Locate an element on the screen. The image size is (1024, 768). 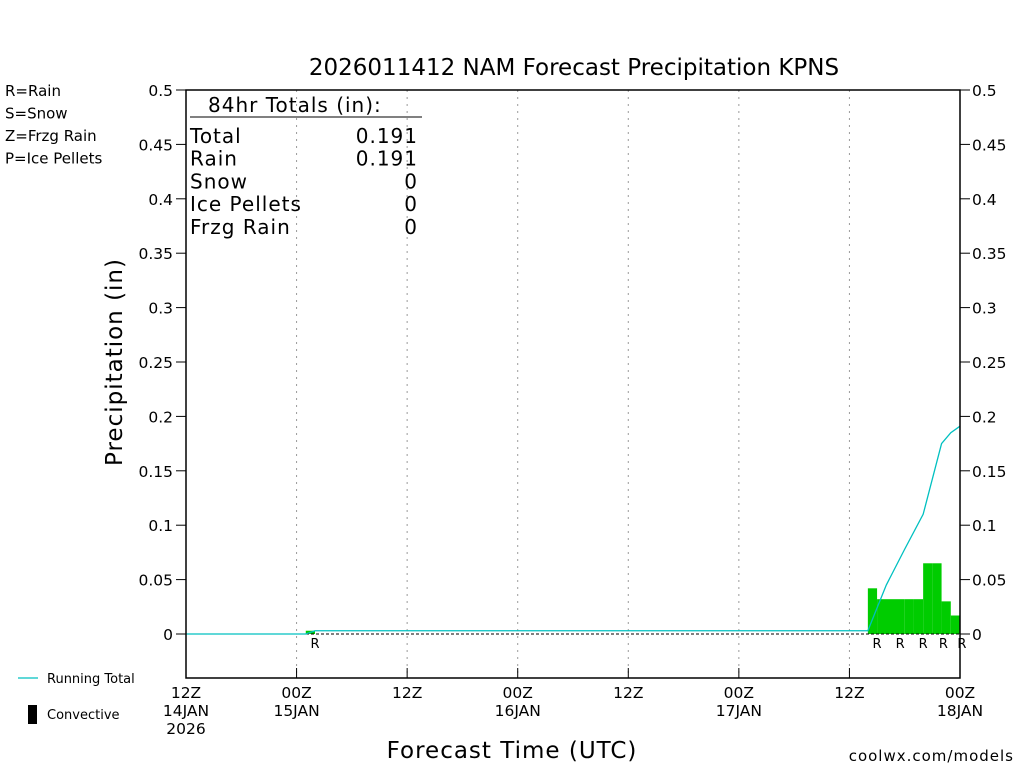
totals-value-0: 0.191 is located at coordinates (387, 136).